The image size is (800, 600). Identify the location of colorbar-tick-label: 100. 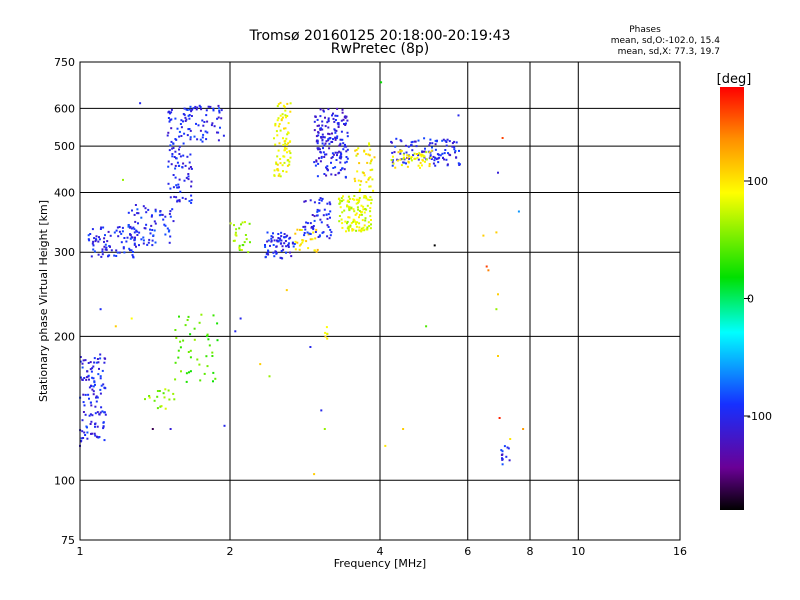
(757, 181).